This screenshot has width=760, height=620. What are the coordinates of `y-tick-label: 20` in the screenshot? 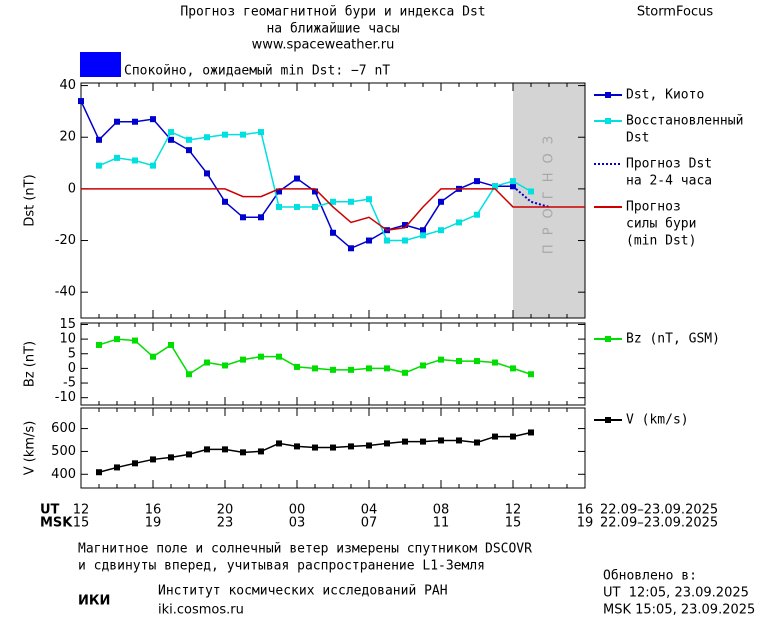 It's located at (67, 137).